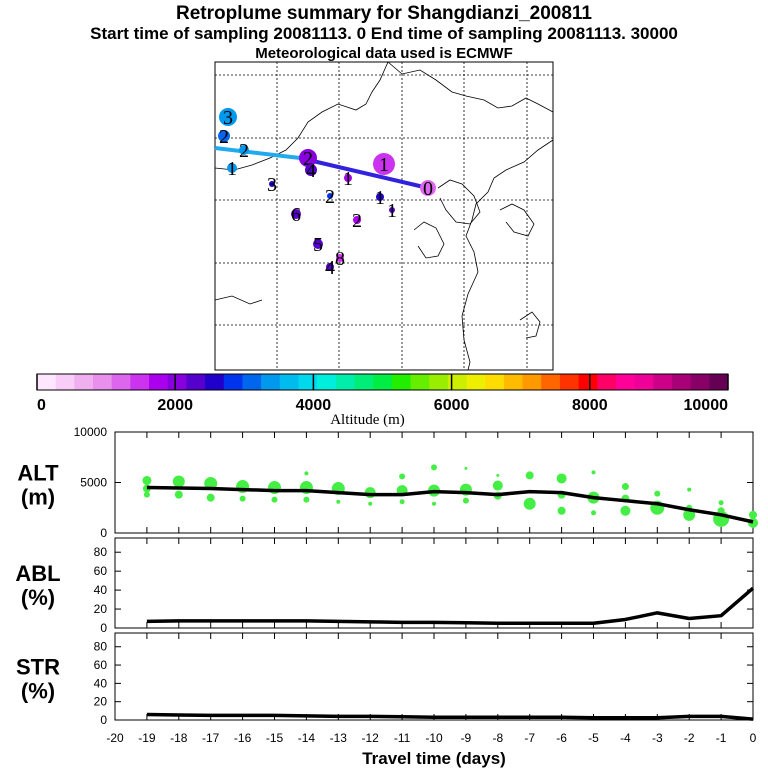 This screenshot has height=768, width=768. What do you see at coordinates (367, 420) in the screenshot?
I see `colorbar-axis-label: Altitude (m)` at bounding box center [367, 420].